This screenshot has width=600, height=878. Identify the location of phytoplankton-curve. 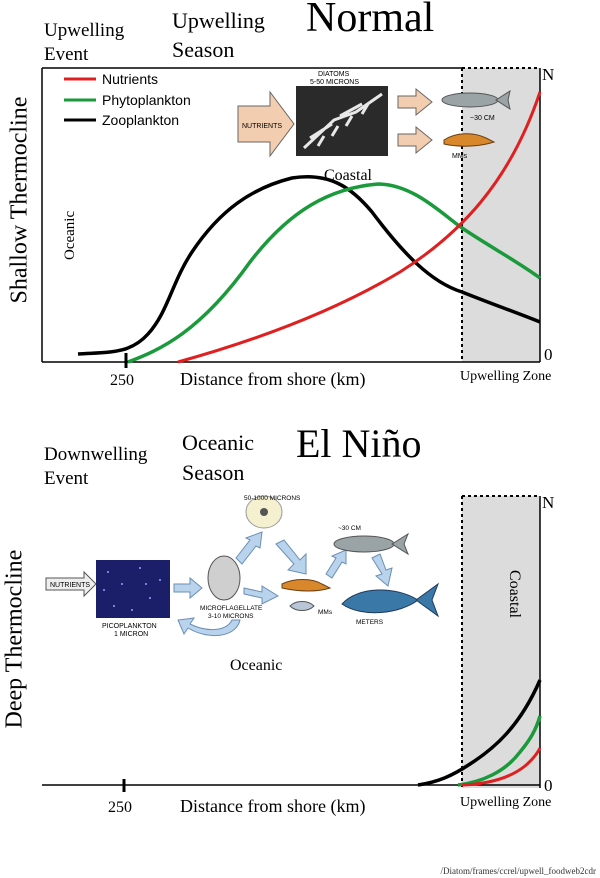
(334, 273).